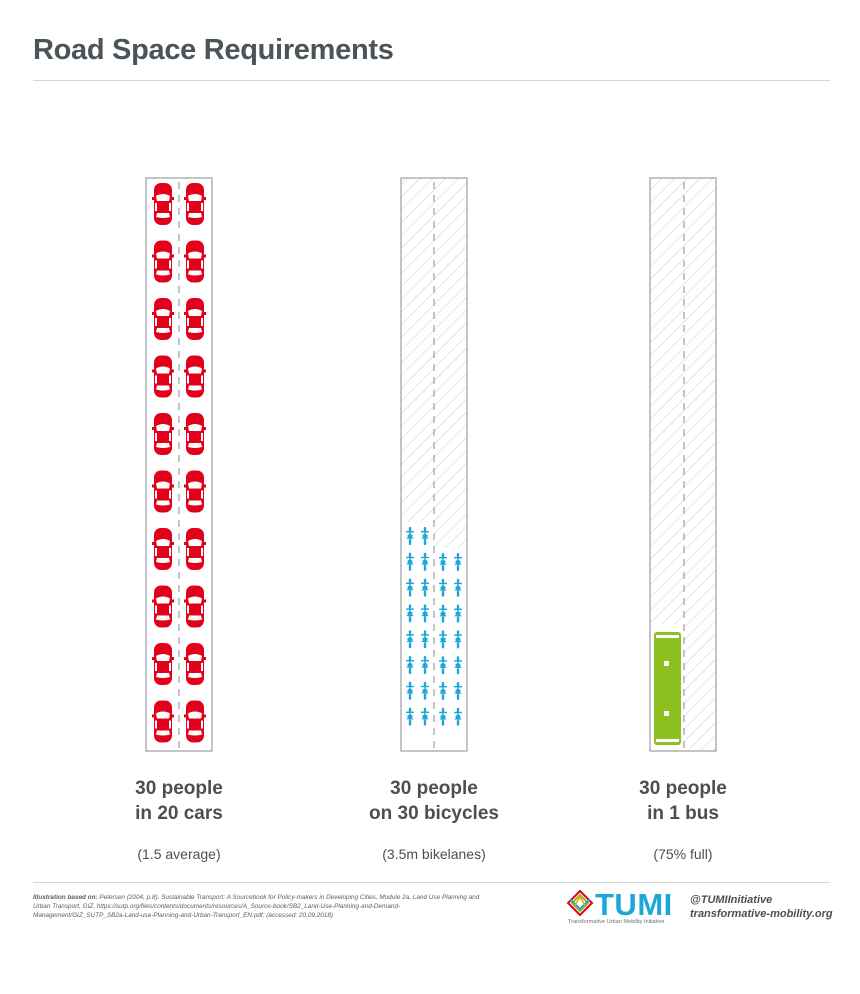 This screenshot has height=994, width=860. Describe the element at coordinates (434, 813) in the screenshot. I see `bicycle-caption-line2: on 30 bicycles` at that location.